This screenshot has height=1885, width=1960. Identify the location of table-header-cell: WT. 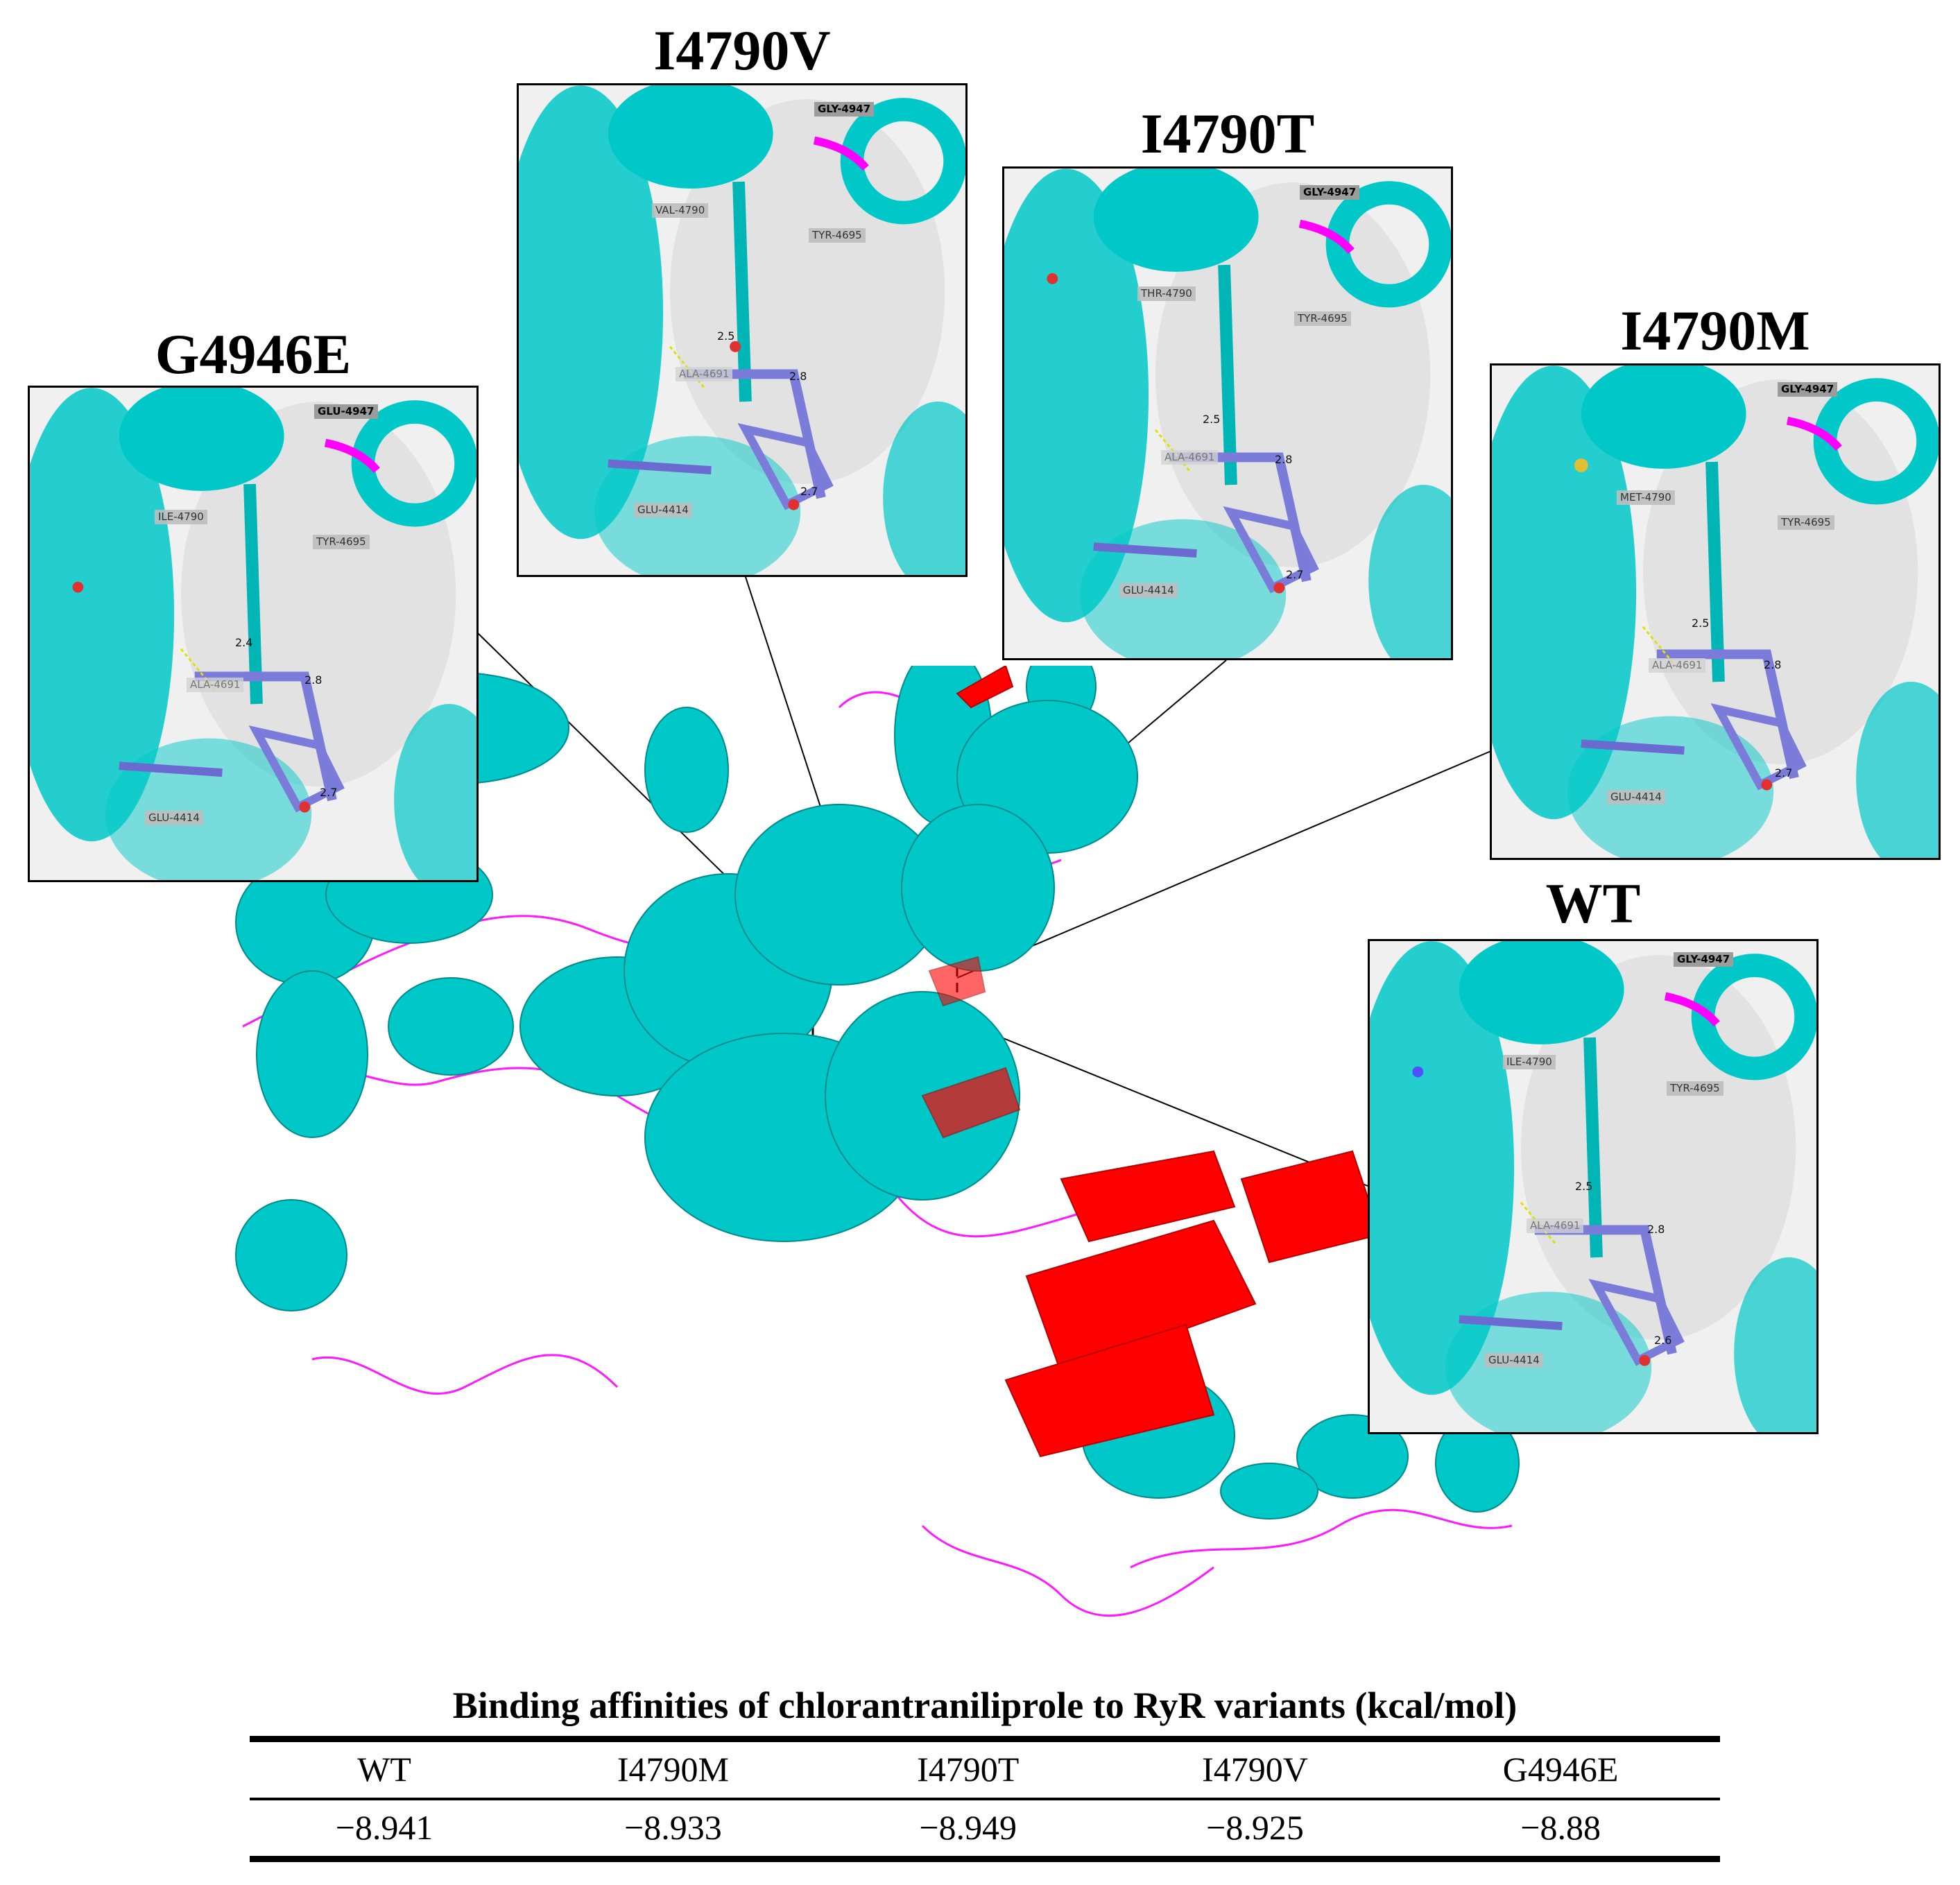
(384, 1769).